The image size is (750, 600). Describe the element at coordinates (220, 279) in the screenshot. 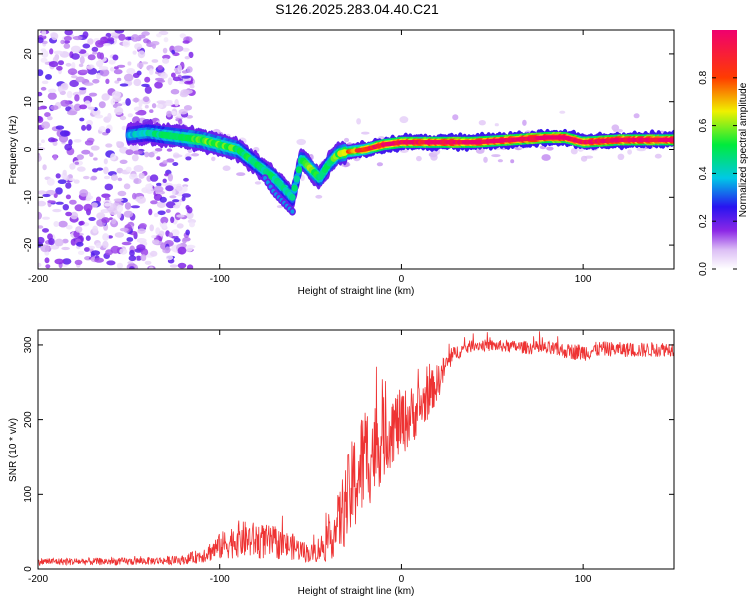

I see `spectrogram-x-tick-label: -100` at that location.